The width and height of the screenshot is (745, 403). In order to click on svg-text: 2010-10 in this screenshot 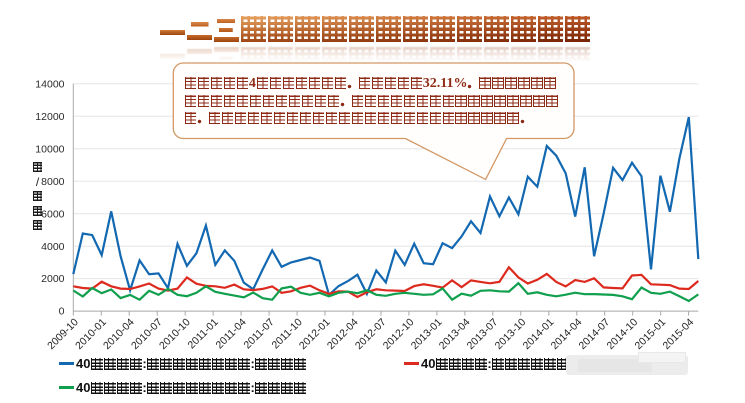, I will do `click(175, 334)`.